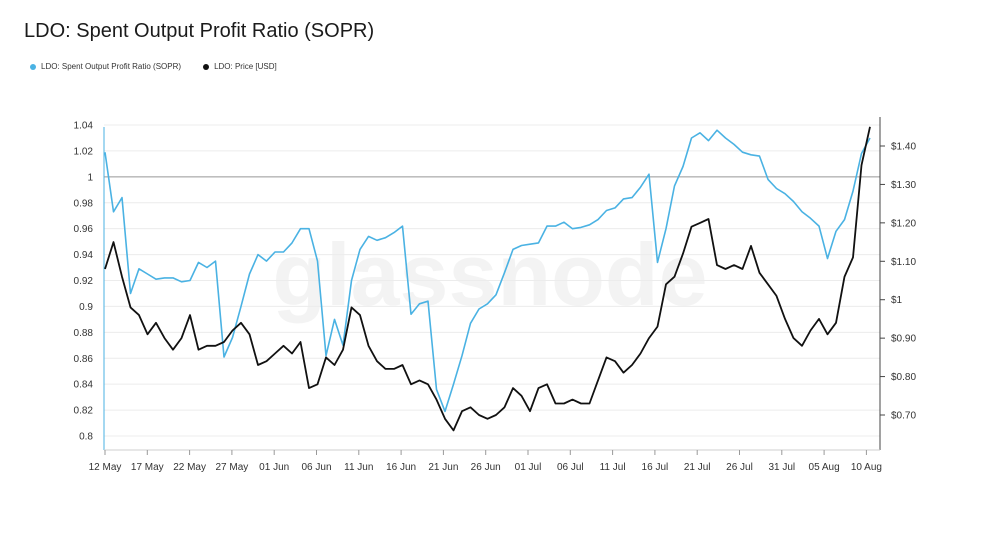  Describe the element at coordinates (147, 467) in the screenshot. I see `x-tick-label: 17 May` at that location.